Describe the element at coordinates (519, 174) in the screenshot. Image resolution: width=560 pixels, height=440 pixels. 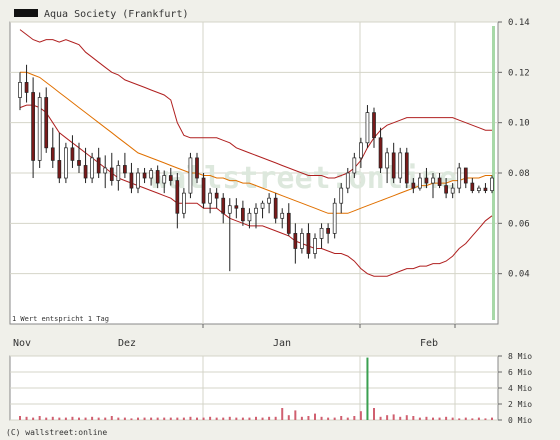
I see `y-tick-label: 0.08` at that location.